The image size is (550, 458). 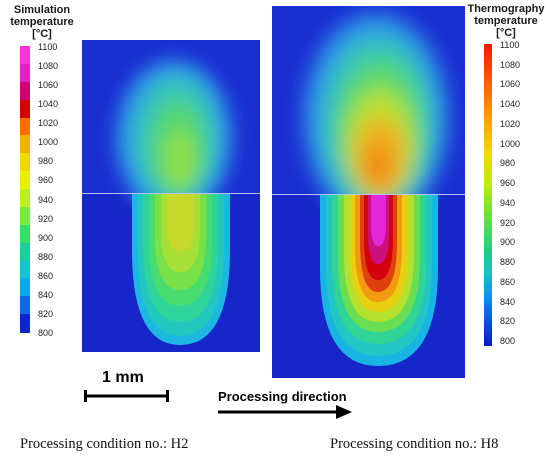 What do you see at coordinates (46, 237) in the screenshot?
I see `simulation-tick-label: 900` at bounding box center [46, 237].